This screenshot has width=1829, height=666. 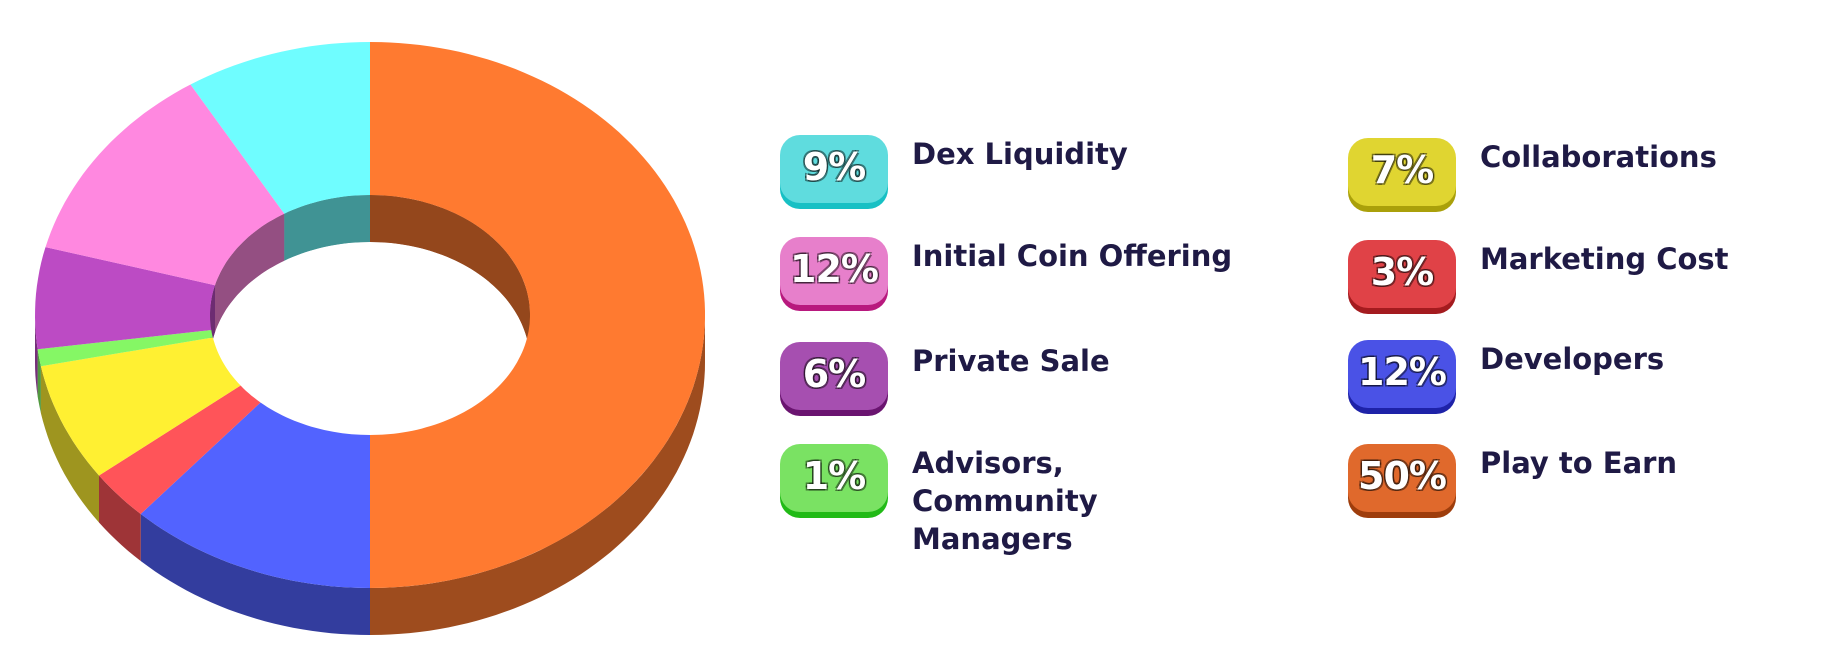 I want to click on legend-label: Private Sale, so click(x=1011, y=361).